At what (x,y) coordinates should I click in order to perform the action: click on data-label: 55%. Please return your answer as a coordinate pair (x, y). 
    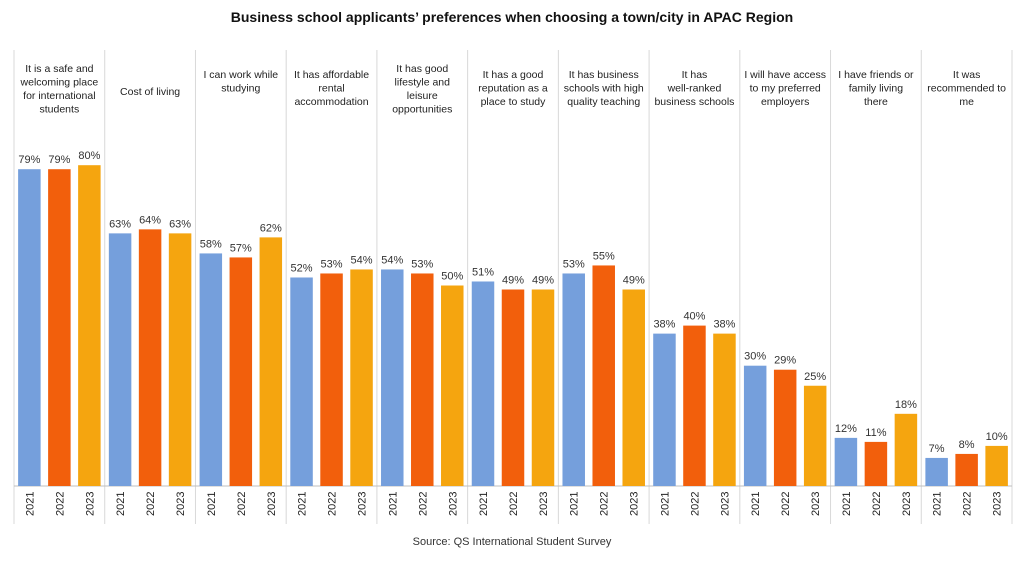
    Looking at the image, I should click on (604, 256).